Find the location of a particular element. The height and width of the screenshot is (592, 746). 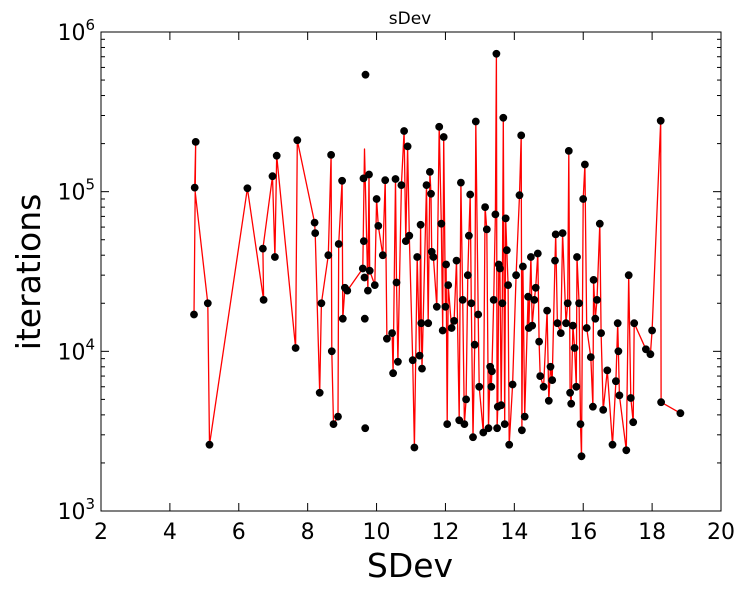

chart-title: sDev is located at coordinates (410, 19).